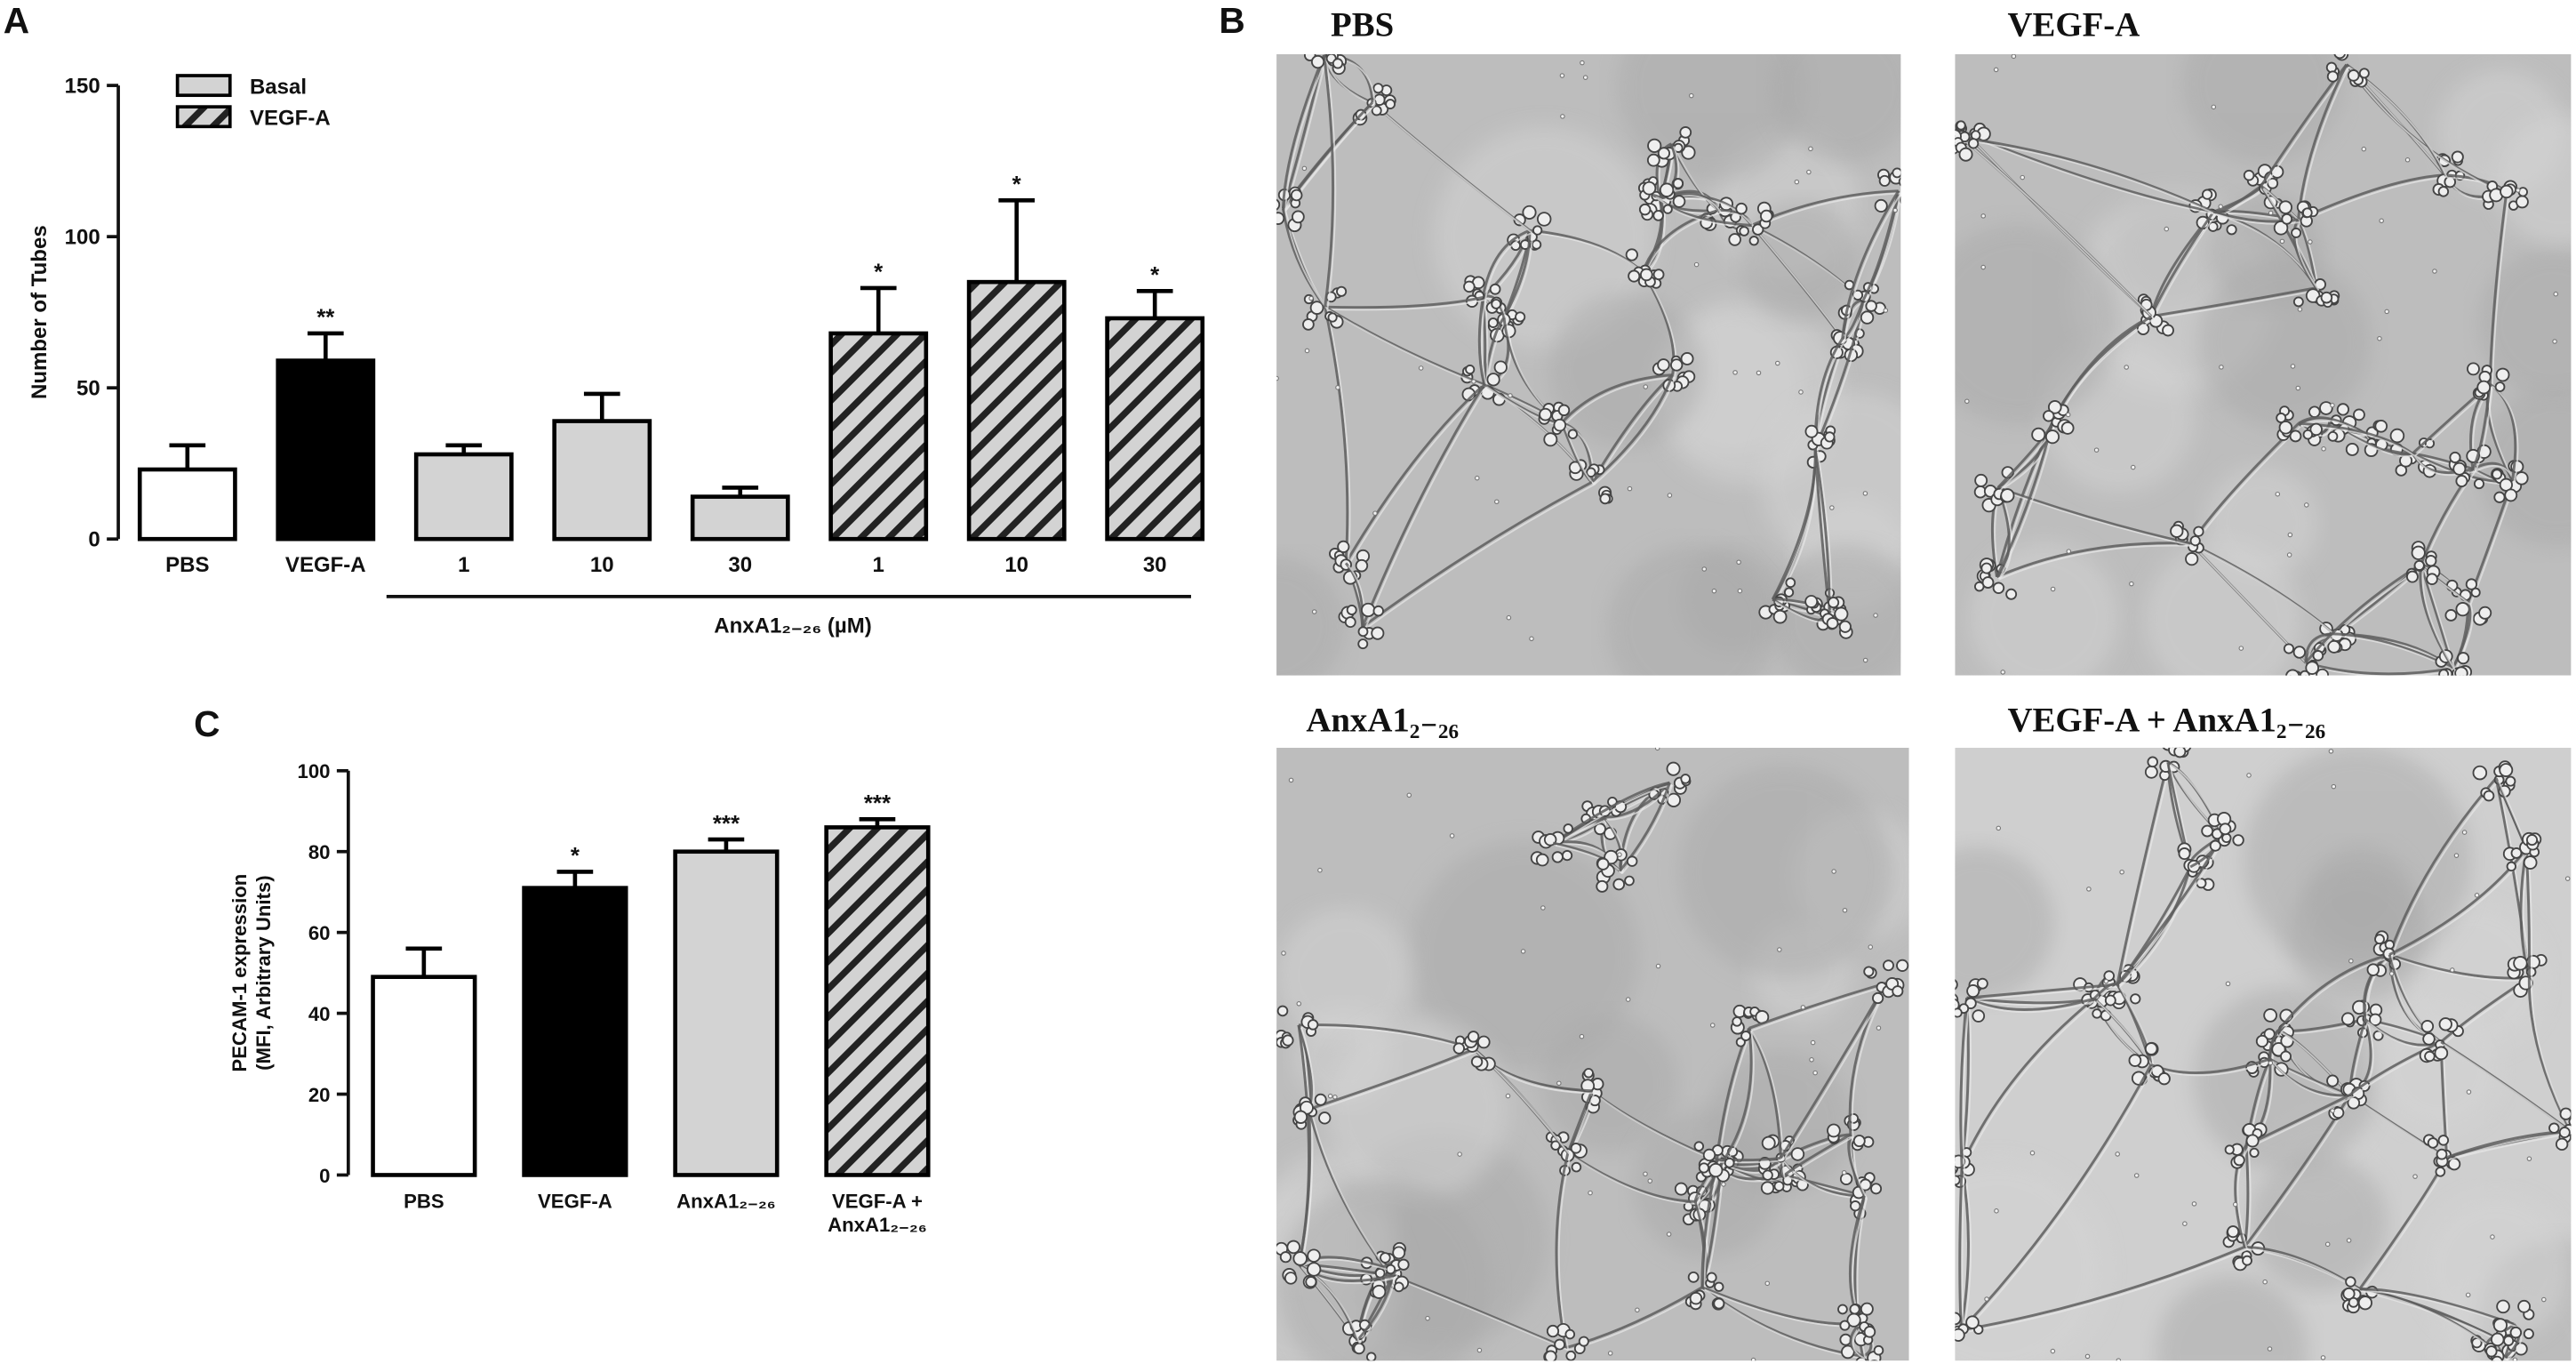 This screenshot has height=1364, width=2576. I want to click on y-tick-label: 40, so click(319, 1014).